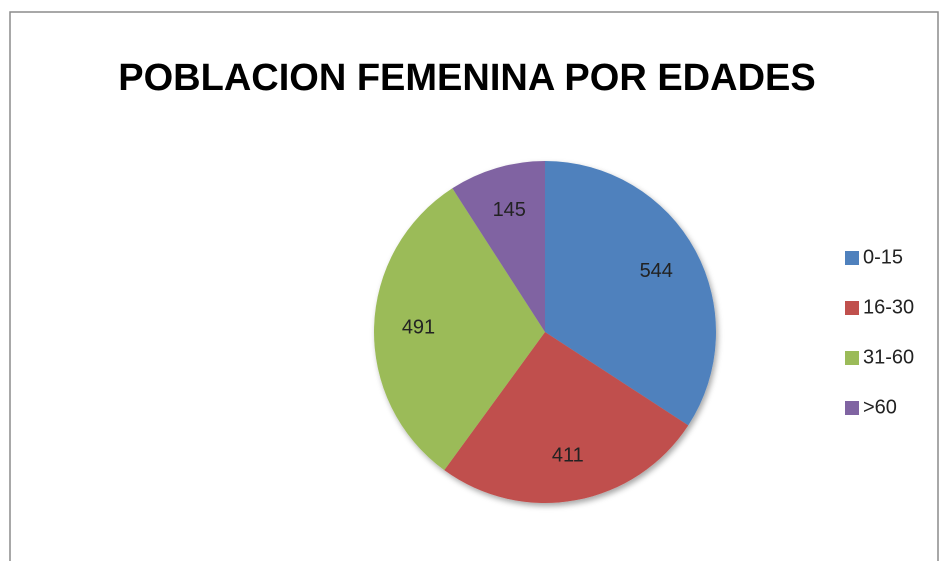 The width and height of the screenshot is (941, 561). What do you see at coordinates (568, 456) in the screenshot?
I see `data-label: 411` at bounding box center [568, 456].